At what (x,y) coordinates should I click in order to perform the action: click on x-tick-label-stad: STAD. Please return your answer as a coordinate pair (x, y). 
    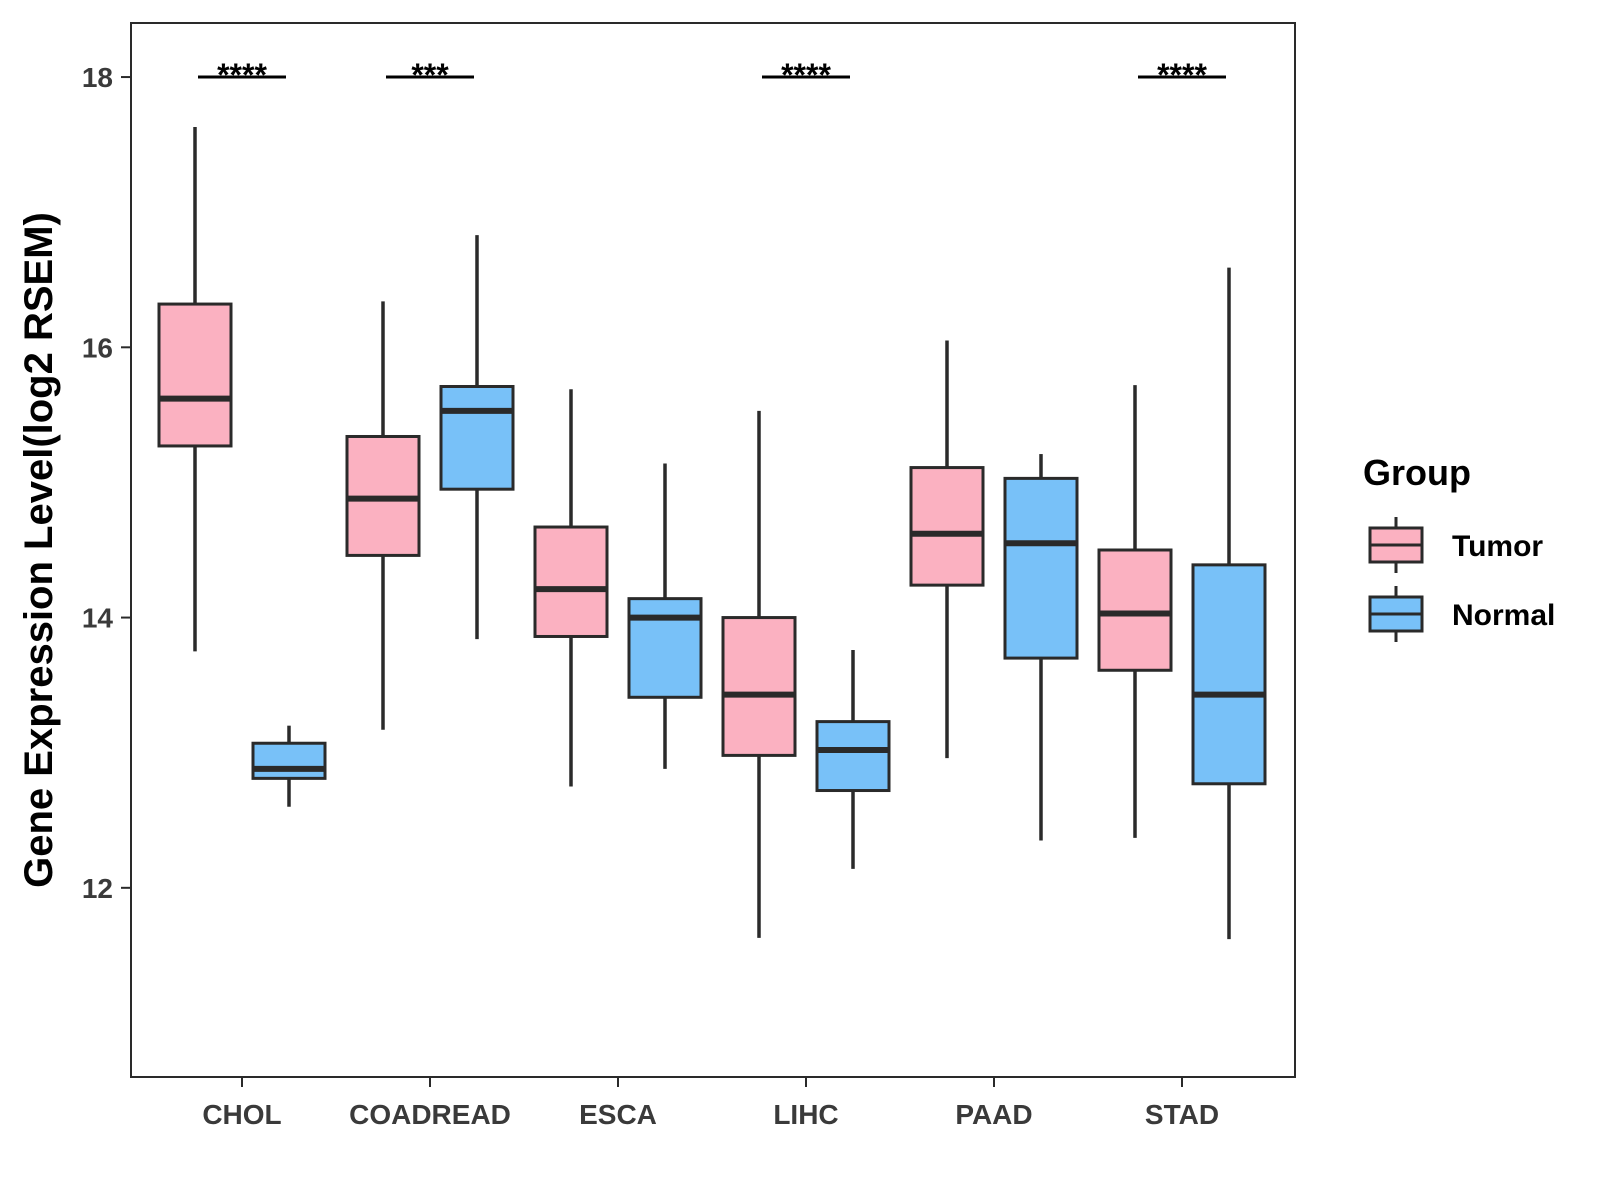
    Looking at the image, I should click on (1182, 1114).